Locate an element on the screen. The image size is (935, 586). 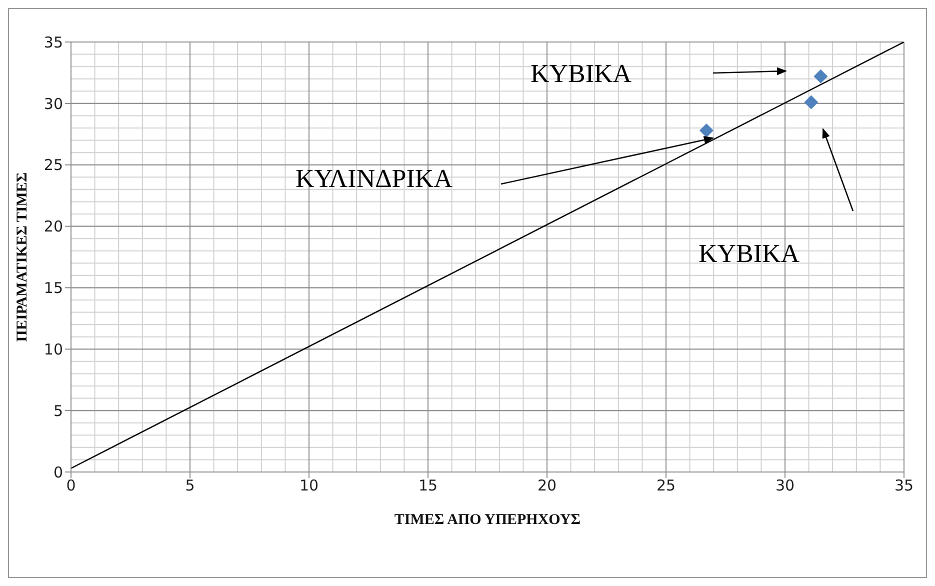
y-tick-label: 35 is located at coordinates (53, 42).